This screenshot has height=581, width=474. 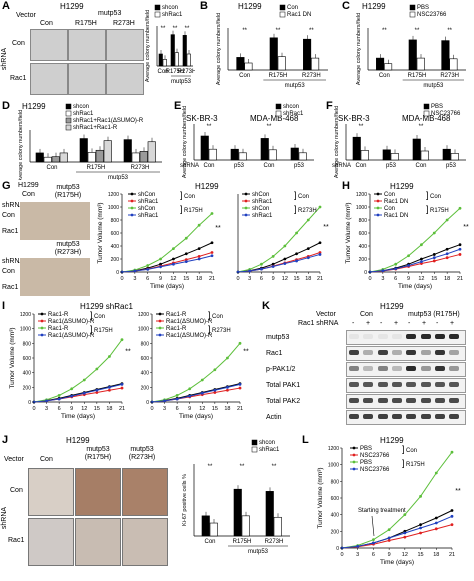 What do you see at coordinates (51, 168) in the screenshot?
I see `x-tick-label: Con` at bounding box center [51, 168].